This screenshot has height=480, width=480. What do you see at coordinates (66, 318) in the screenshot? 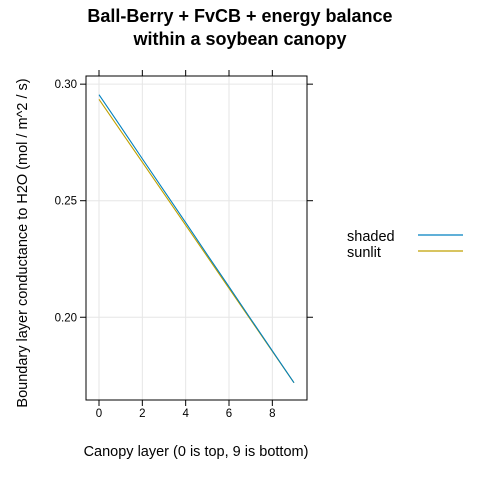
I see `y-tick-label: 0.20` at bounding box center [66, 318].